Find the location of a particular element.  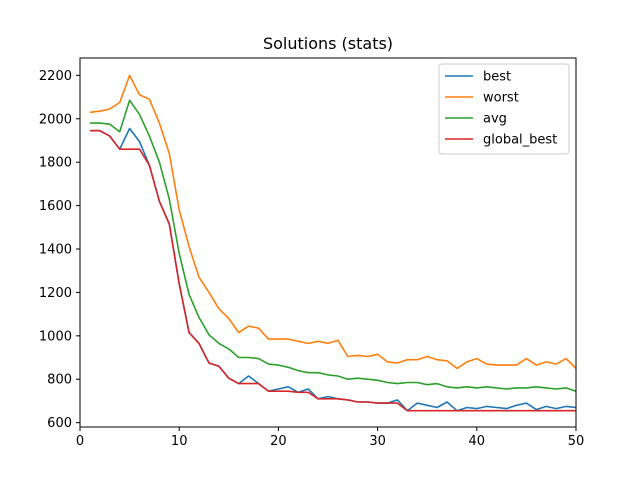

x-tick-label: 30 is located at coordinates (377, 441).